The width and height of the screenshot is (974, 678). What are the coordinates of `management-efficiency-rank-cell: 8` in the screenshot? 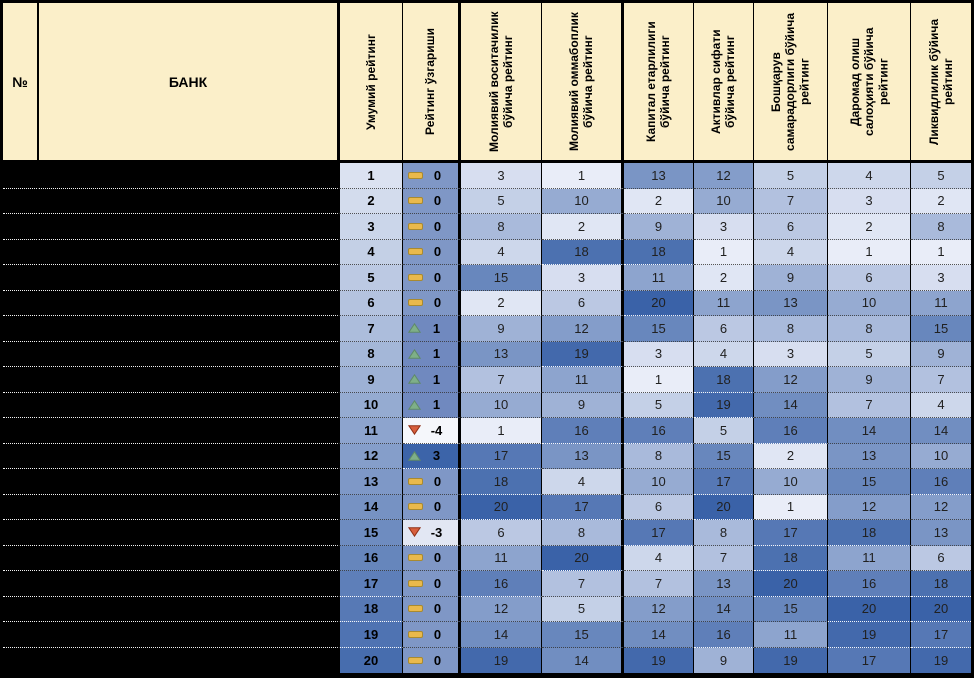 It's located at (791, 329).